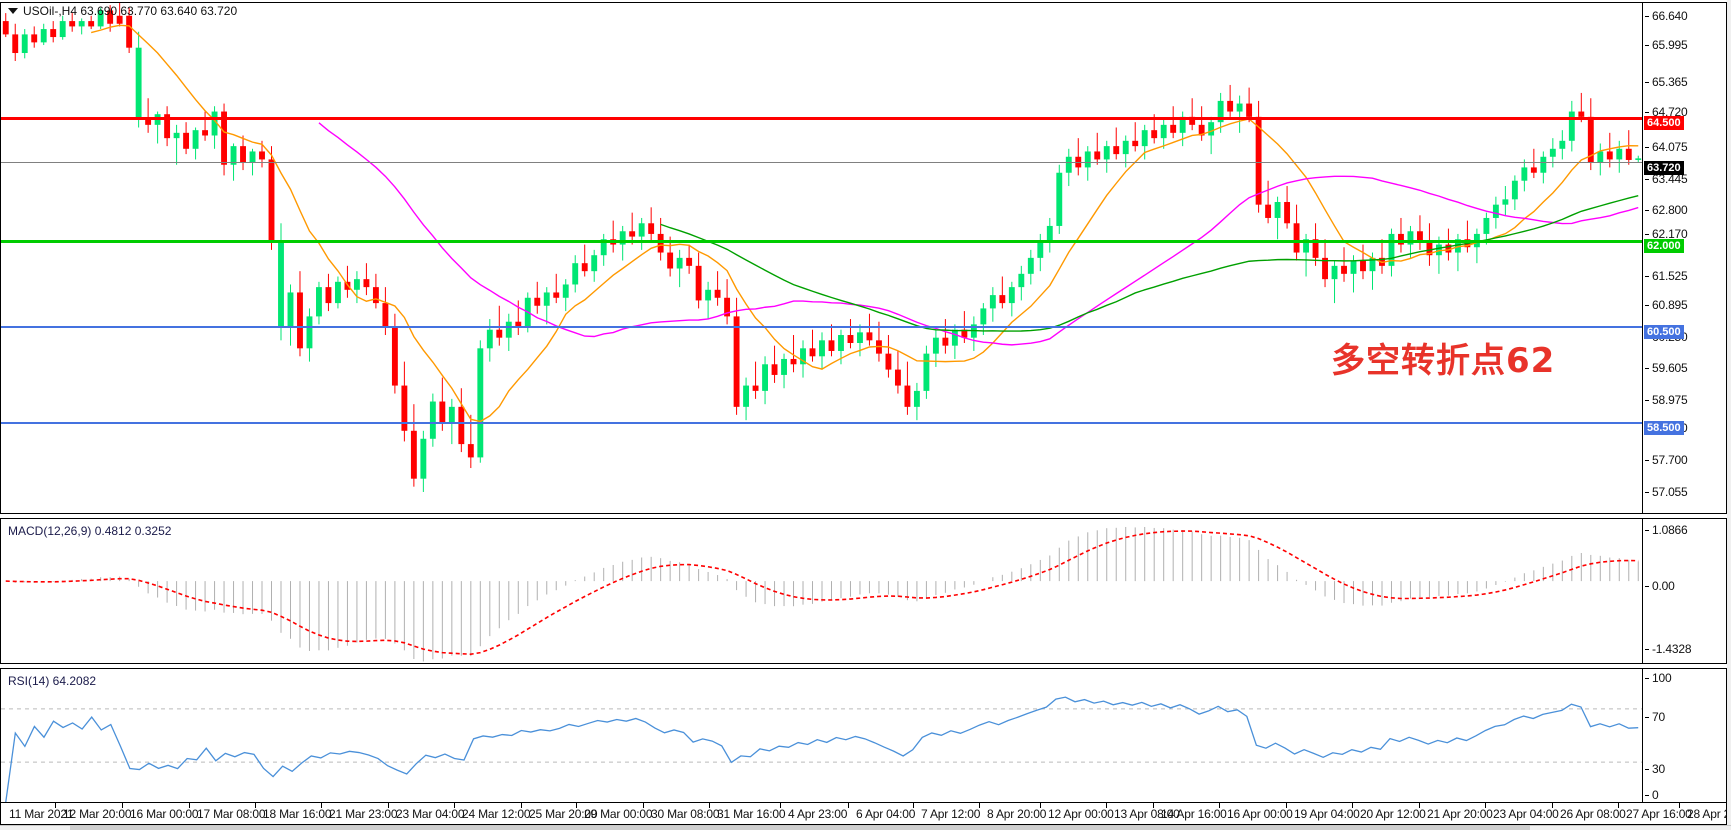 The image size is (1731, 830). What do you see at coordinates (1670, 368) in the screenshot?
I see `price-axis-tick-label: 59.605` at bounding box center [1670, 368].